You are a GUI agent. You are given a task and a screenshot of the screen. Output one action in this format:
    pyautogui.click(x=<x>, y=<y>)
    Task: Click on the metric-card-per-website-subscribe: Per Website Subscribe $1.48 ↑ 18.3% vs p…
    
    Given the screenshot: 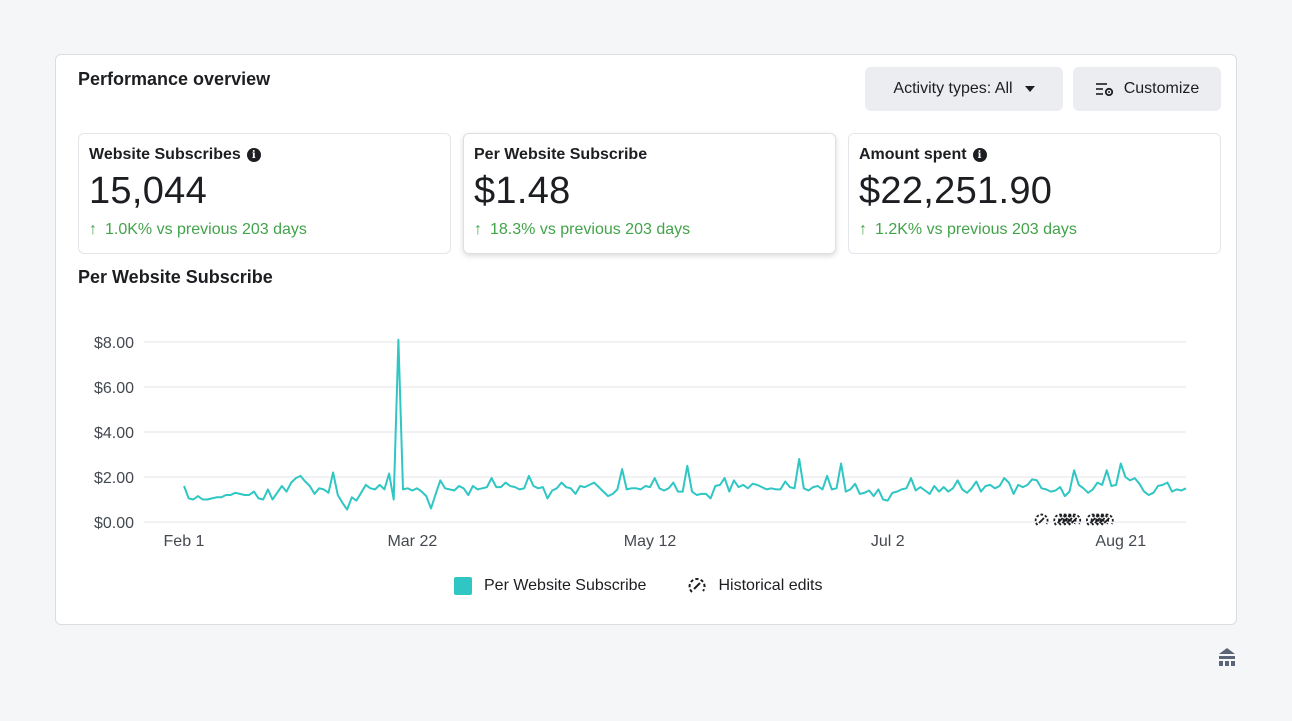 What is the action you would take?
    pyautogui.click(x=649, y=193)
    